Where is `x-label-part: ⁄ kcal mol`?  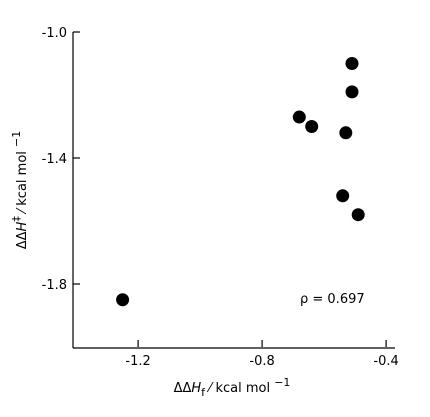 x-label-part: ⁄ kcal mol is located at coordinates (239, 388).